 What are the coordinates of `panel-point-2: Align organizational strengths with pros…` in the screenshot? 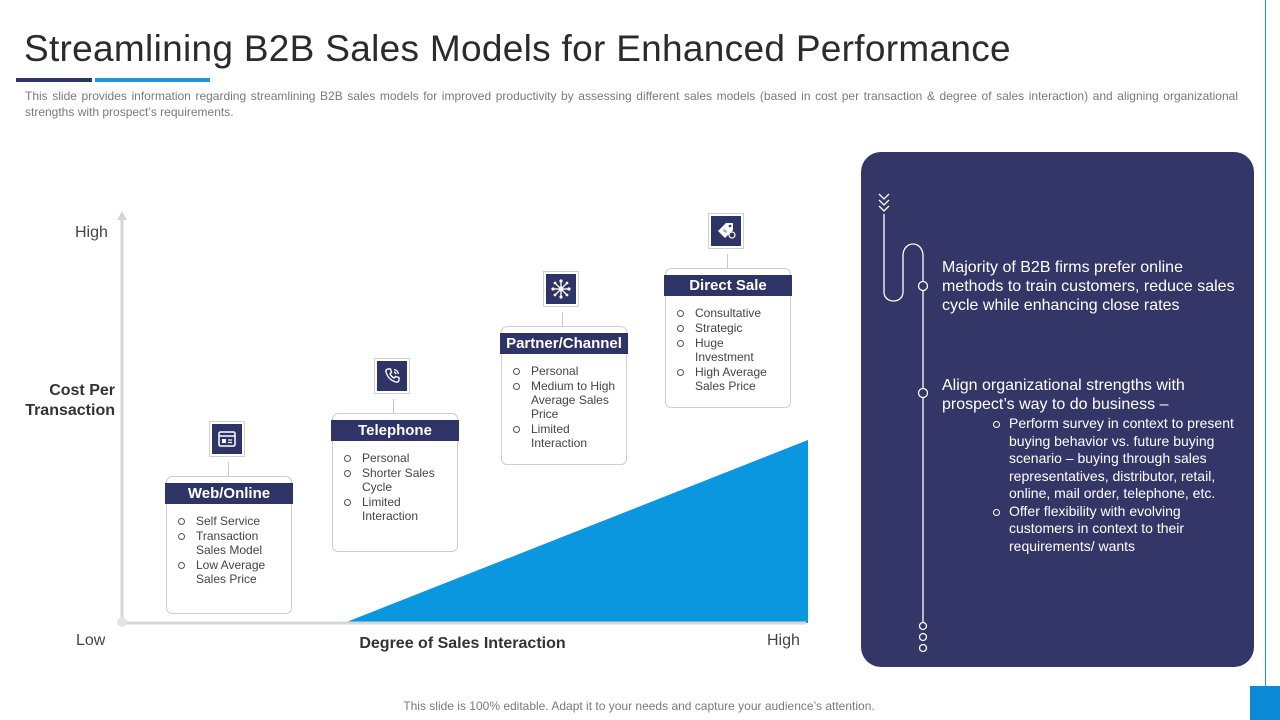 It's located at (1063, 395).